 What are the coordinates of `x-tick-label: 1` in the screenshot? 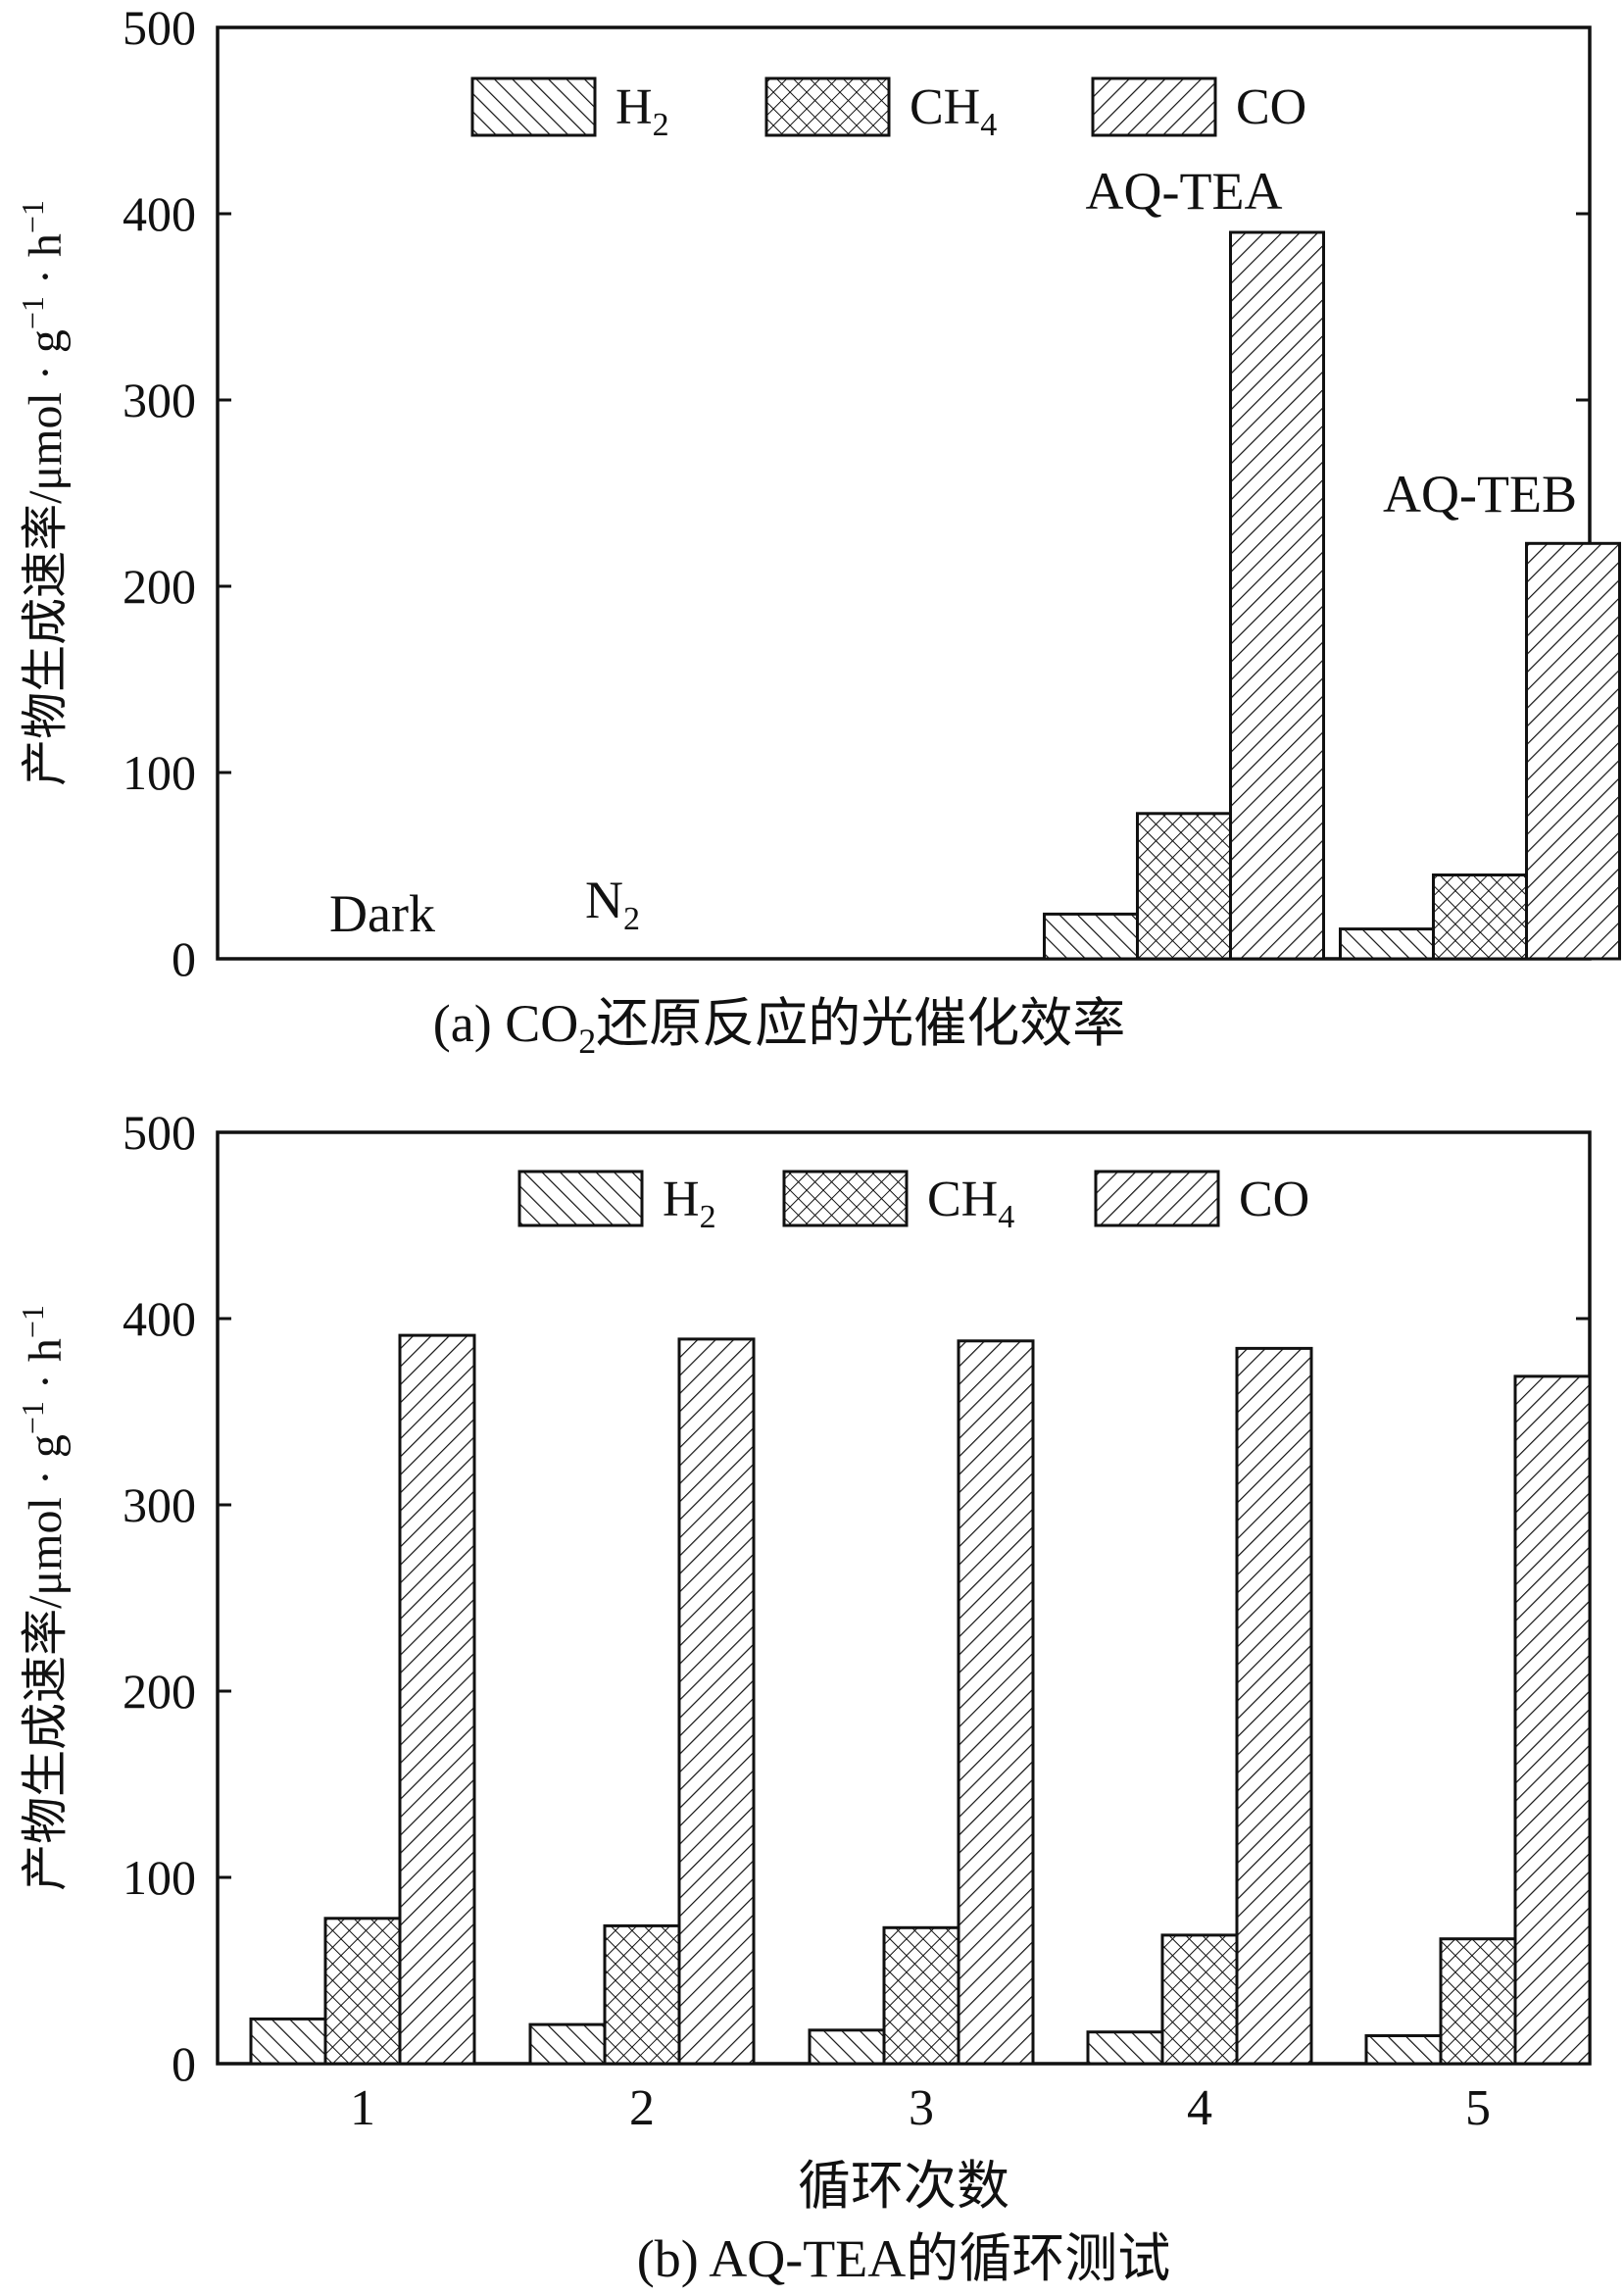 It's located at (363, 2108).